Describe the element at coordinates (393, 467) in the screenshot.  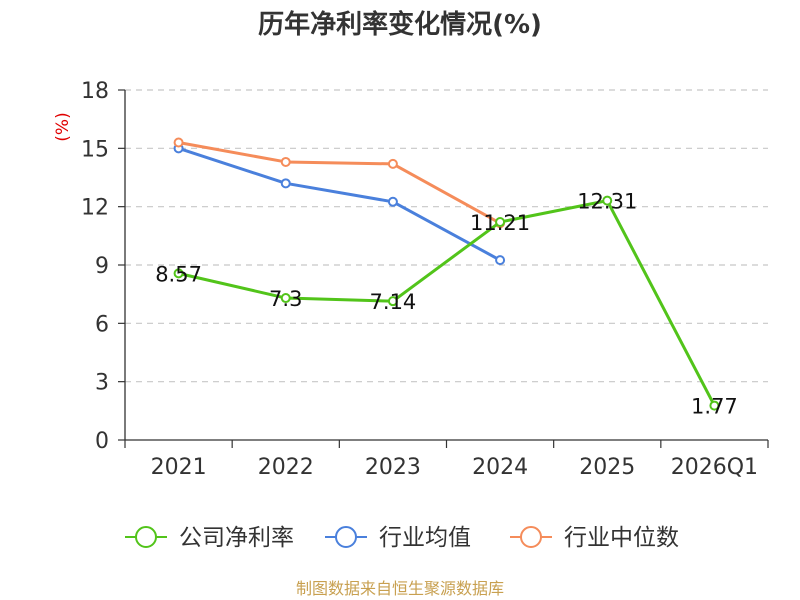
I see `x-tick-label: 2023` at that location.